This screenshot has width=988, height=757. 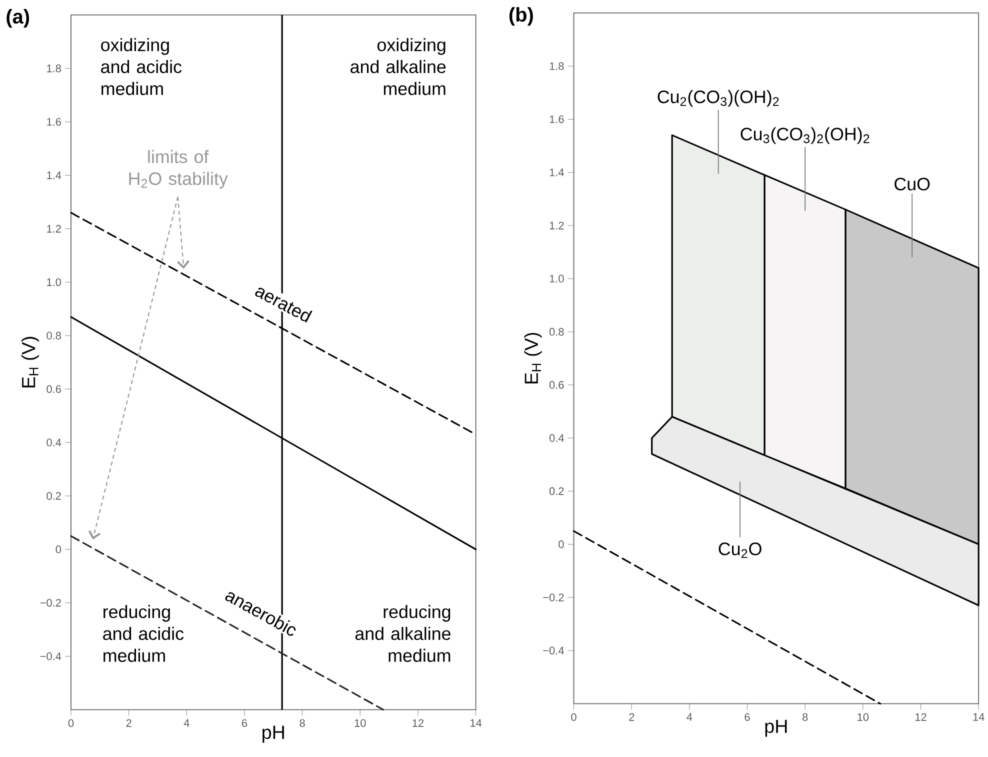 I want to click on text: Cu$_{3}$(CO$_{3}$)$_{2}$(OH)$_{2}$, so click(x=805, y=135).